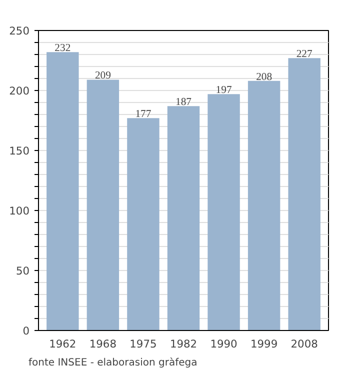  What do you see at coordinates (224, 90) in the screenshot?
I see `data-label: 197` at bounding box center [224, 90].